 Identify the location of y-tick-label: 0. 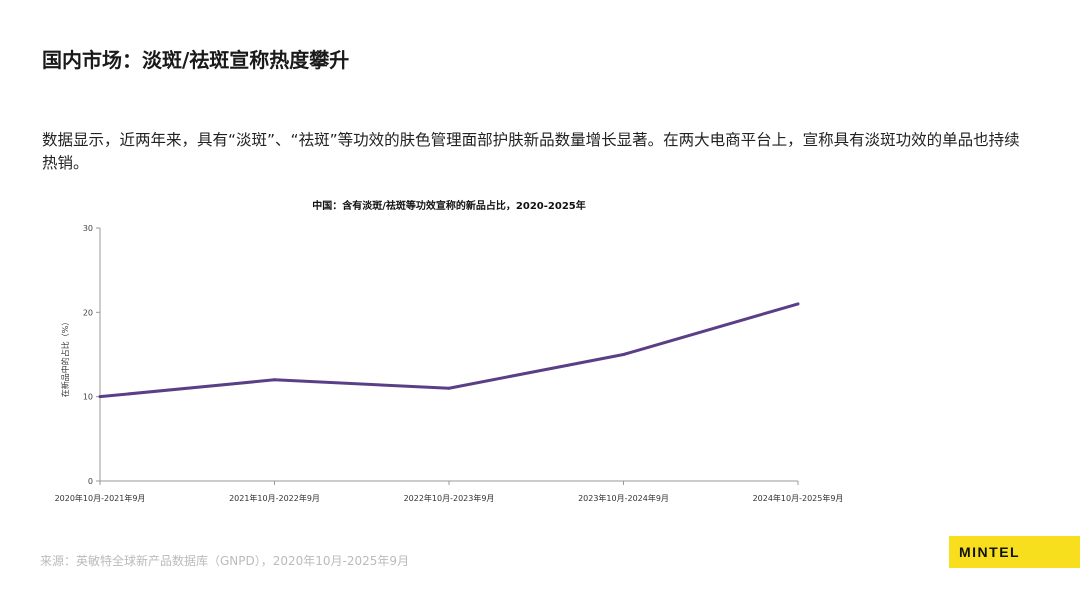
(90, 481).